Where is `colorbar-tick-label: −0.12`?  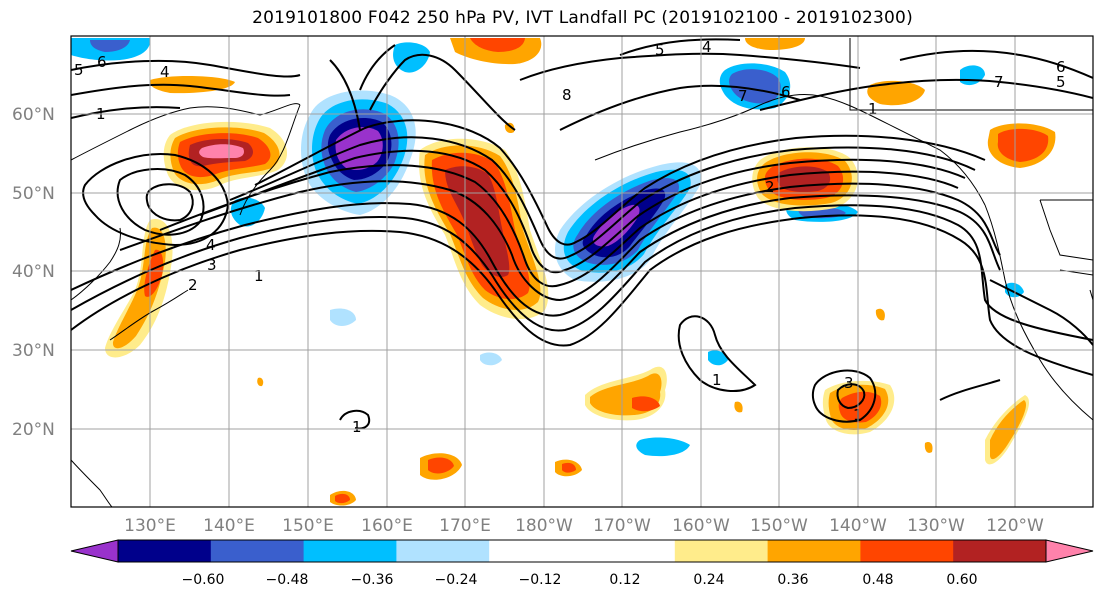 colorbar-tick-label: −0.12 is located at coordinates (540, 580).